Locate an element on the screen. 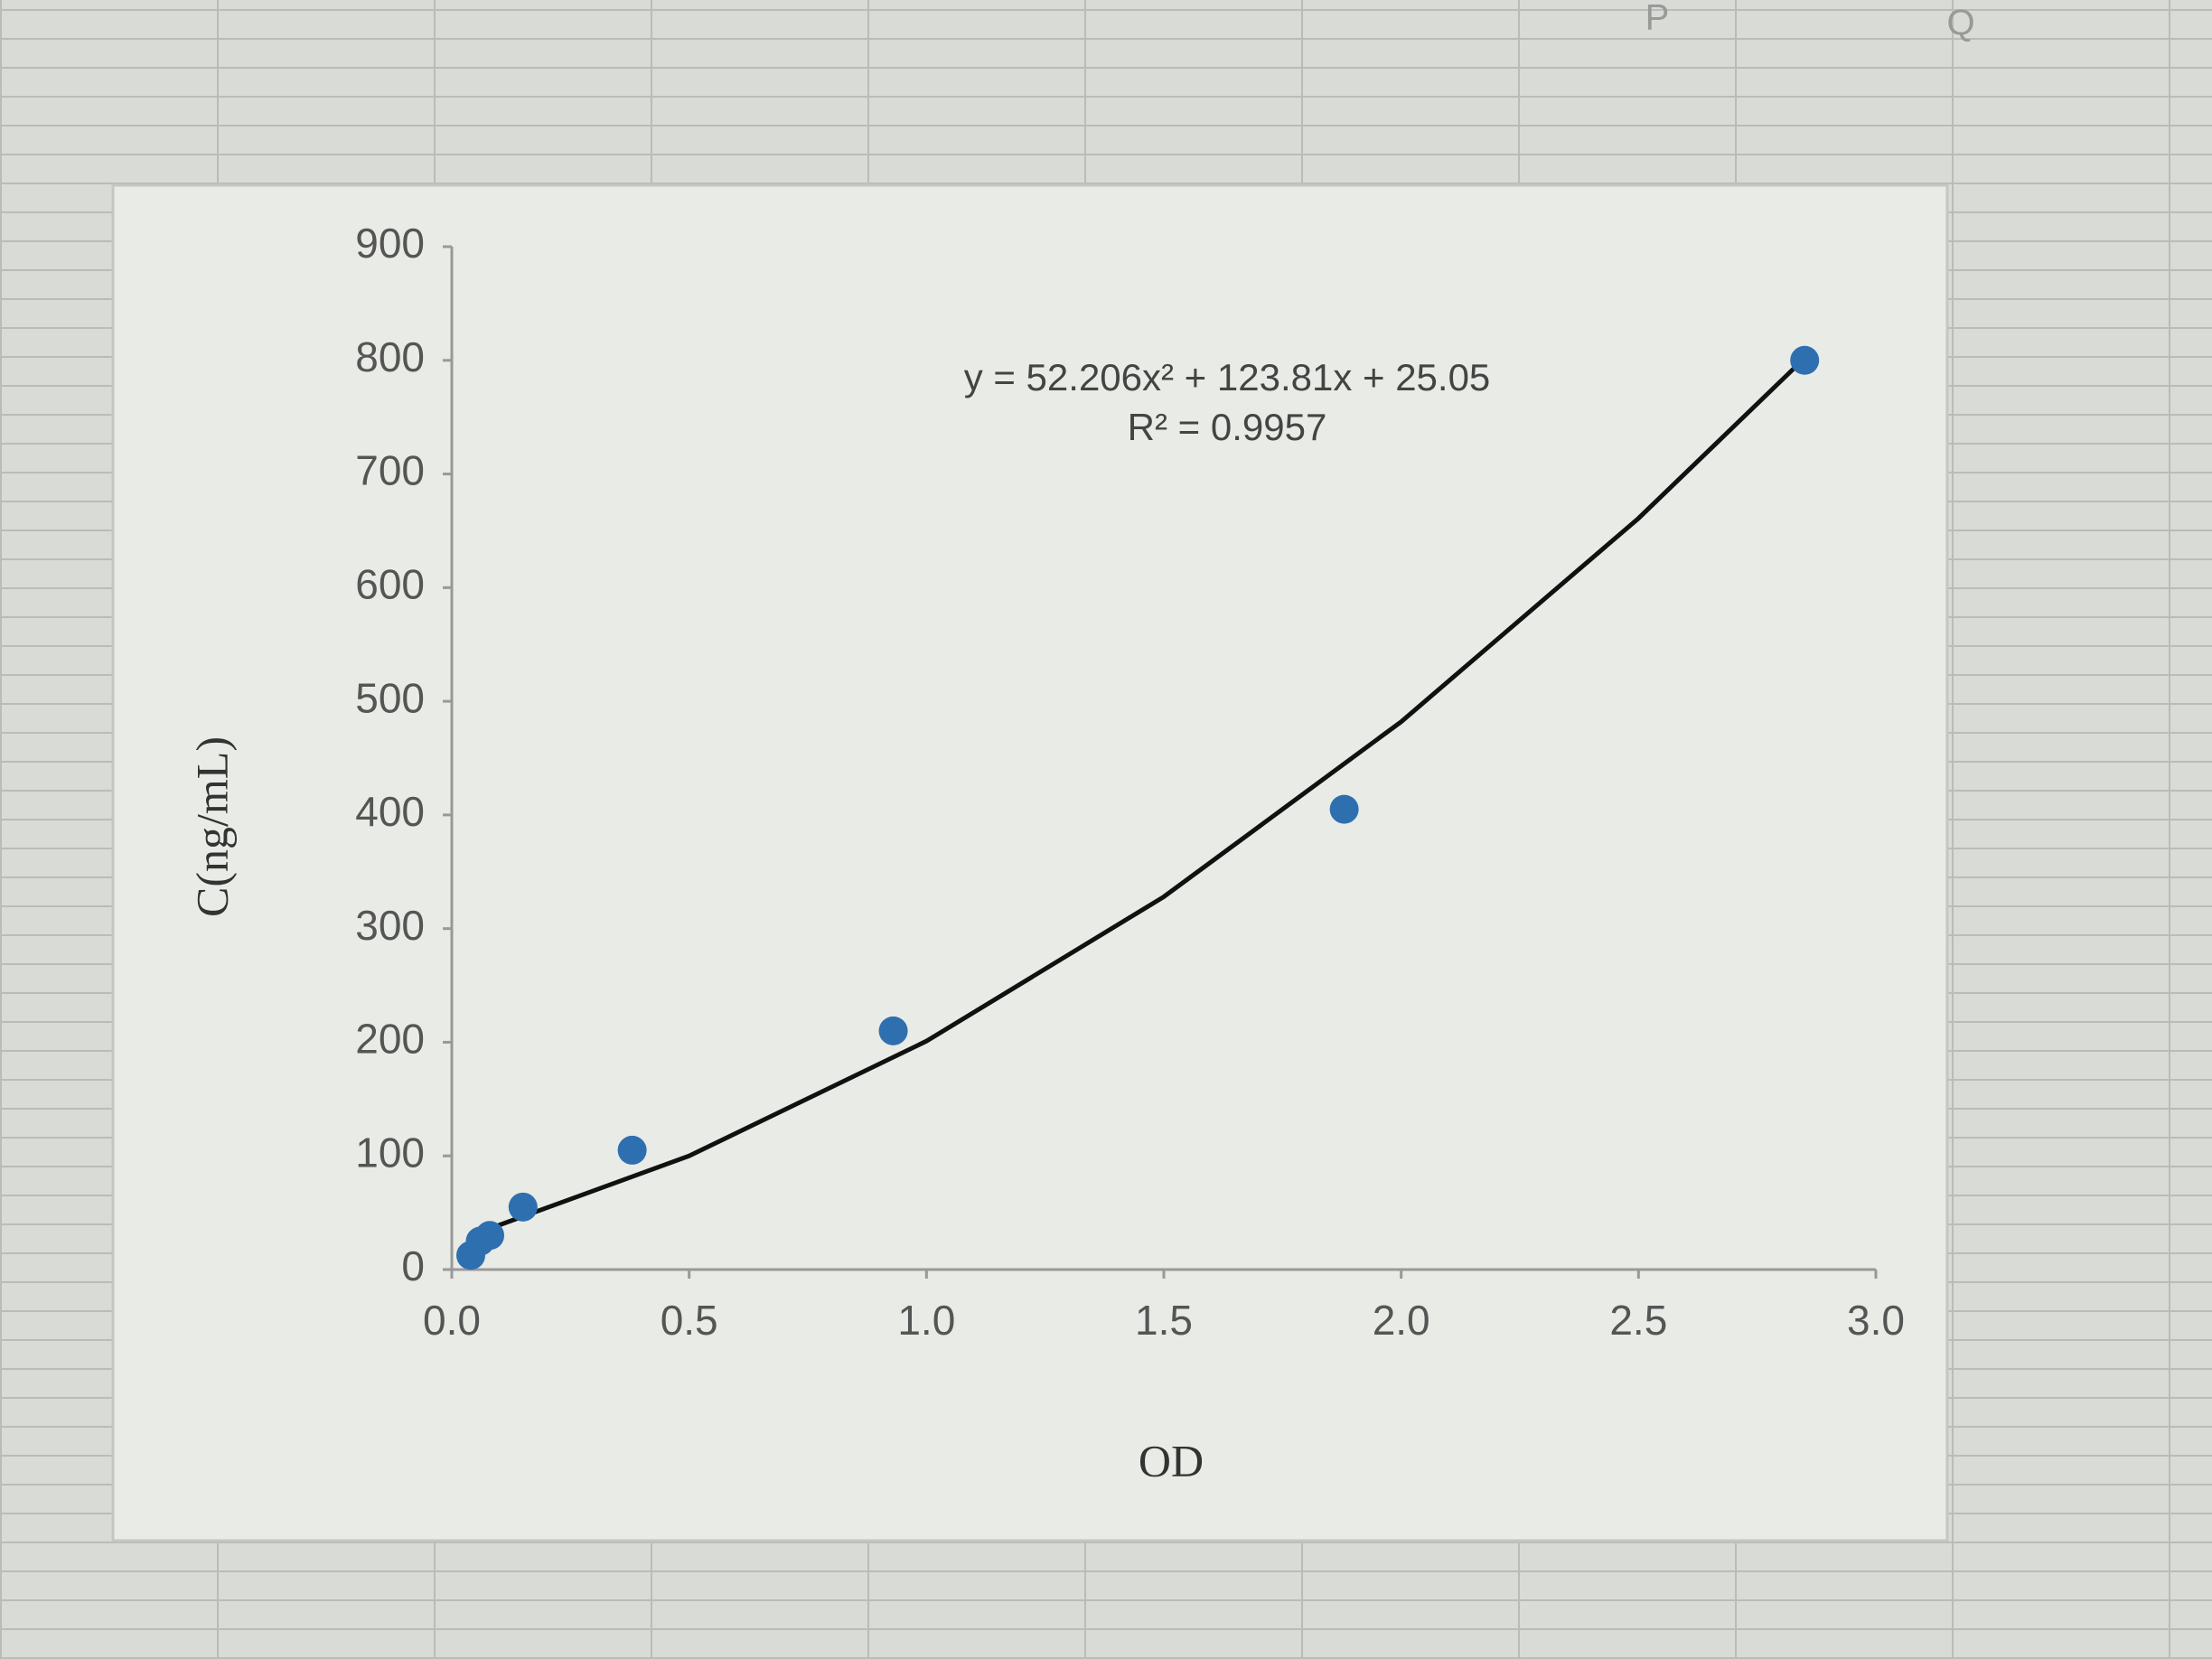  trendline-equation: y = 52.206x² + 123.81x + 25.05 is located at coordinates (1227, 377).